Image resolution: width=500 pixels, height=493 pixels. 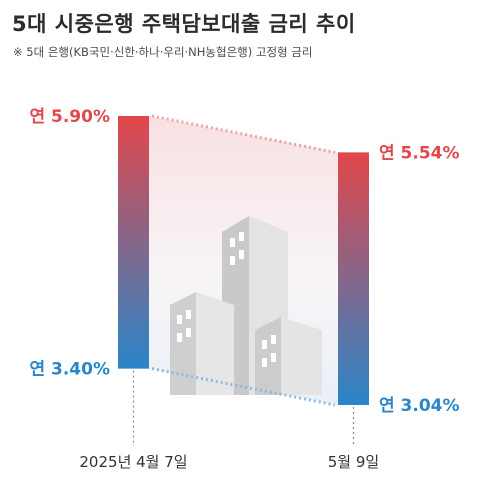 I want to click on low-rate-label: 연 3.40%, so click(x=69, y=370).